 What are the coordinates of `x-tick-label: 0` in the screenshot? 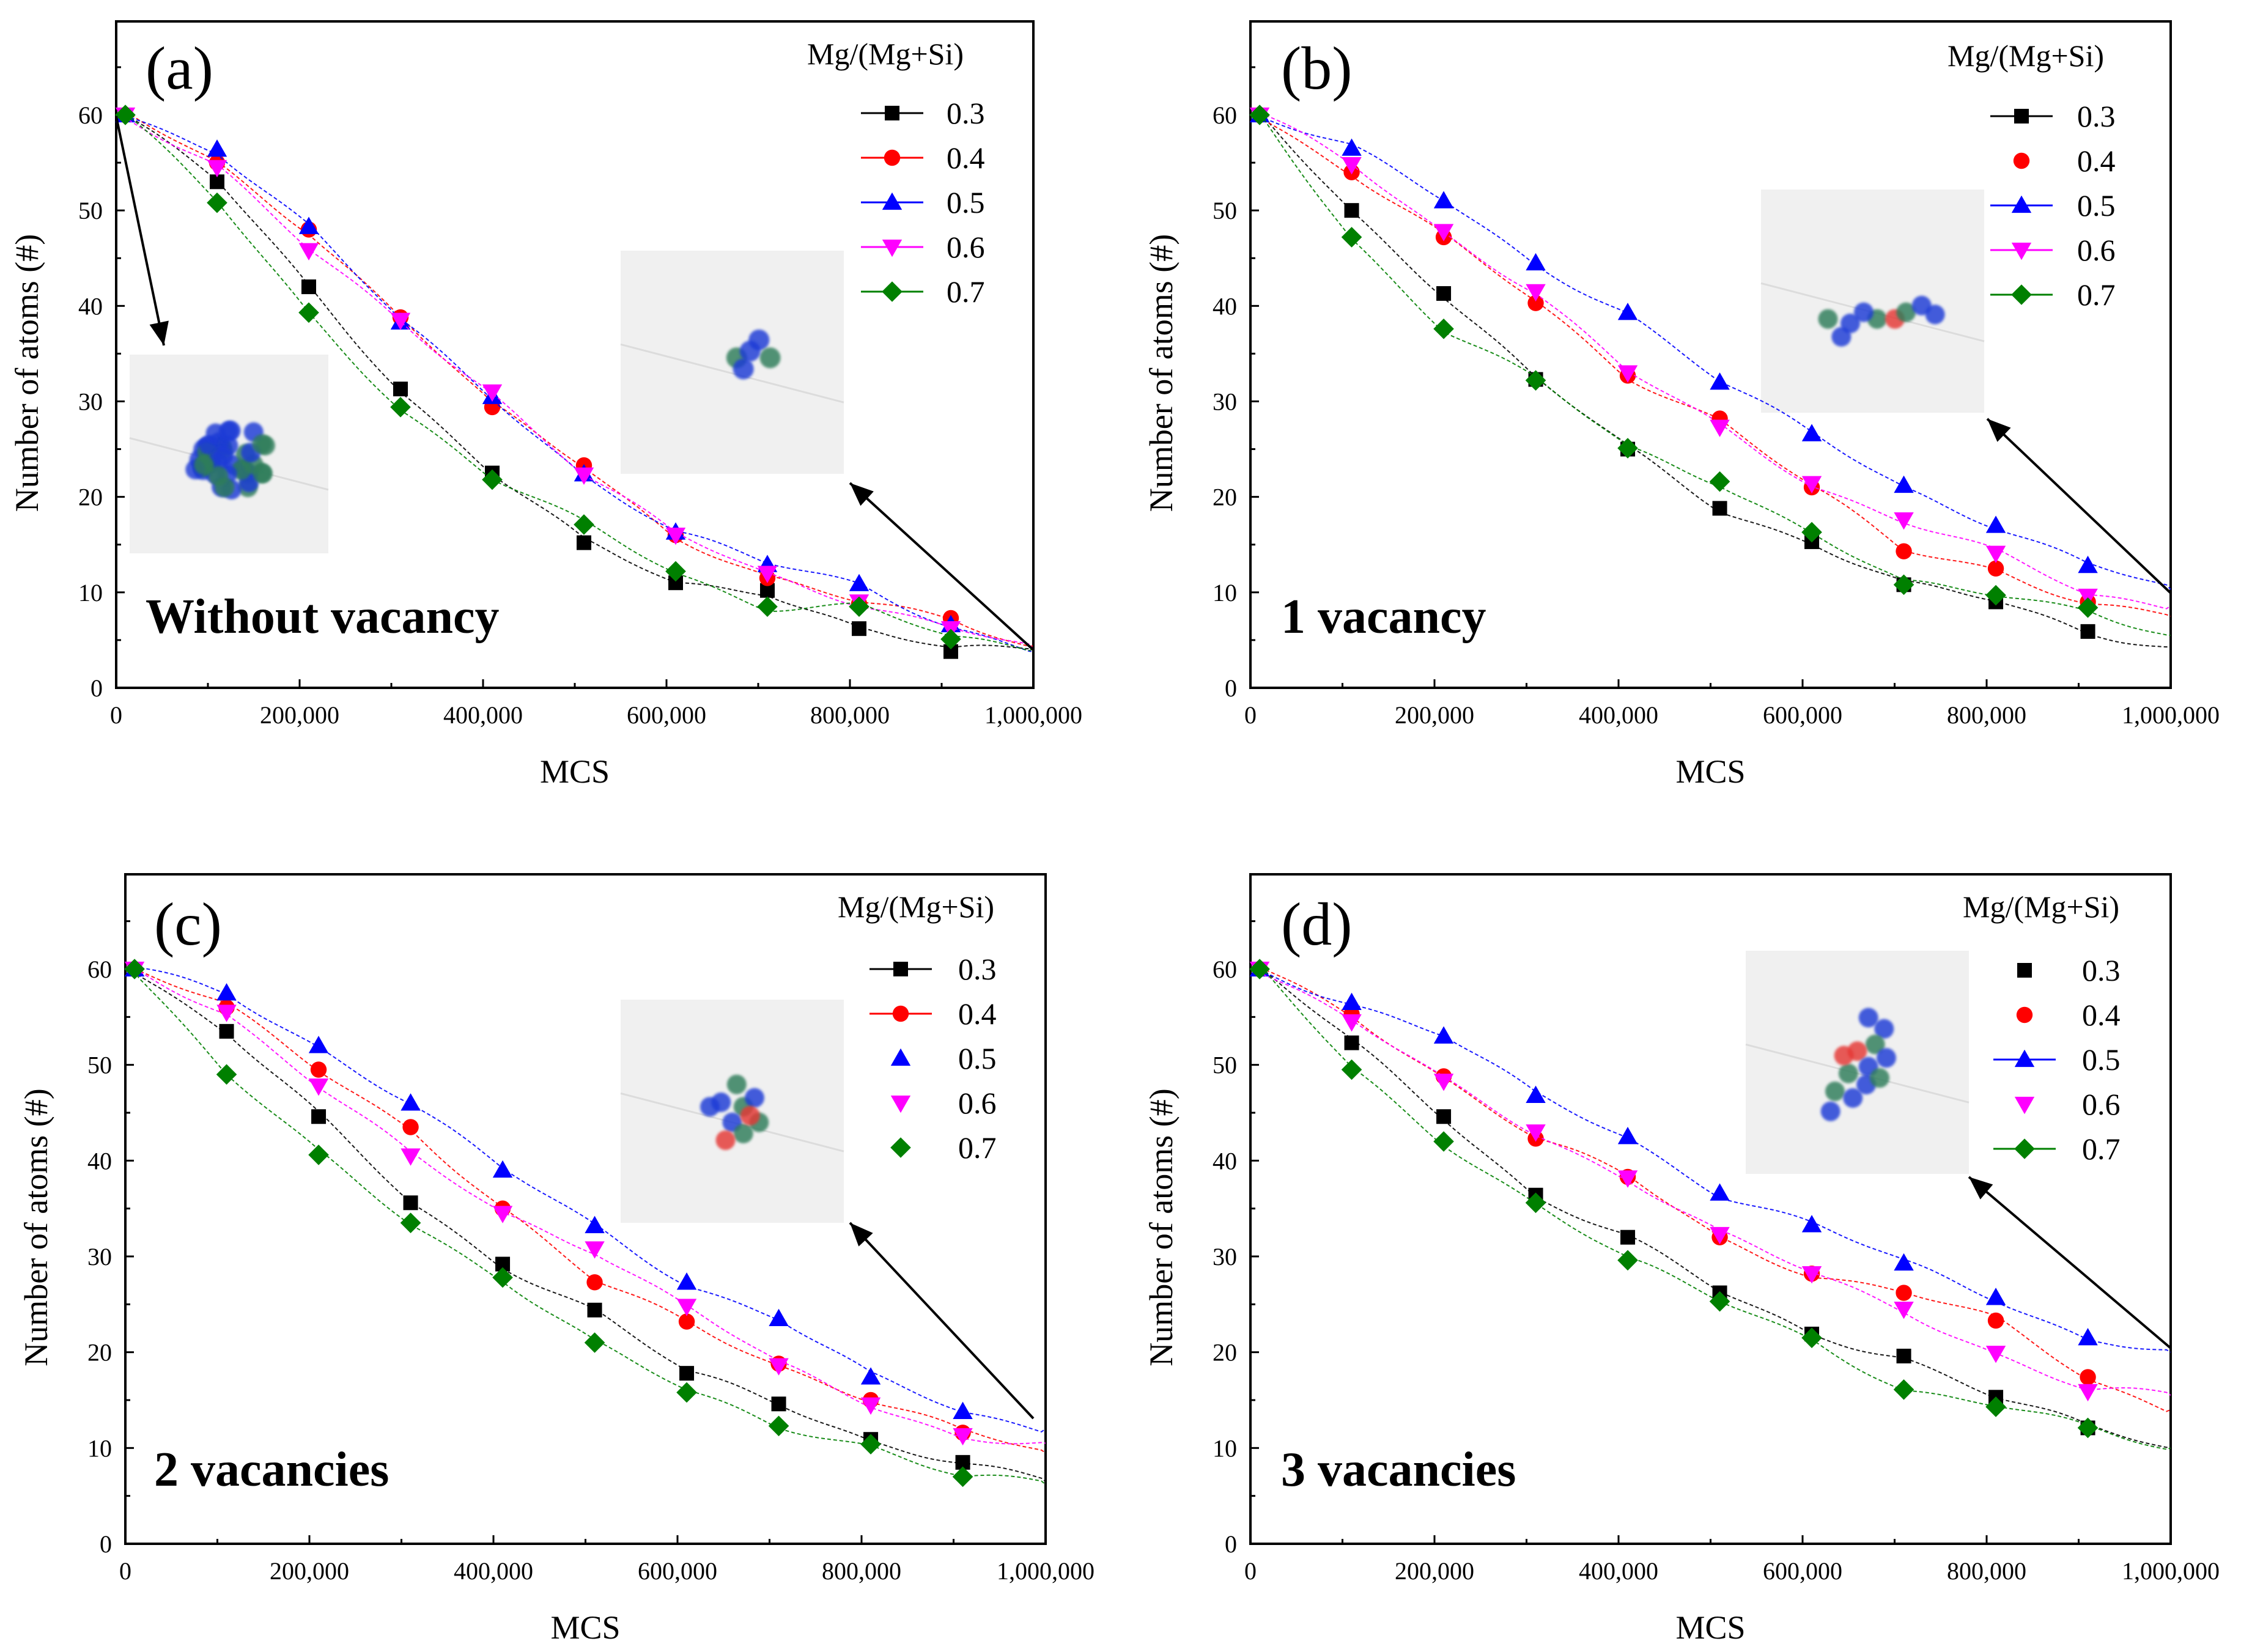 It's located at (125, 1571).